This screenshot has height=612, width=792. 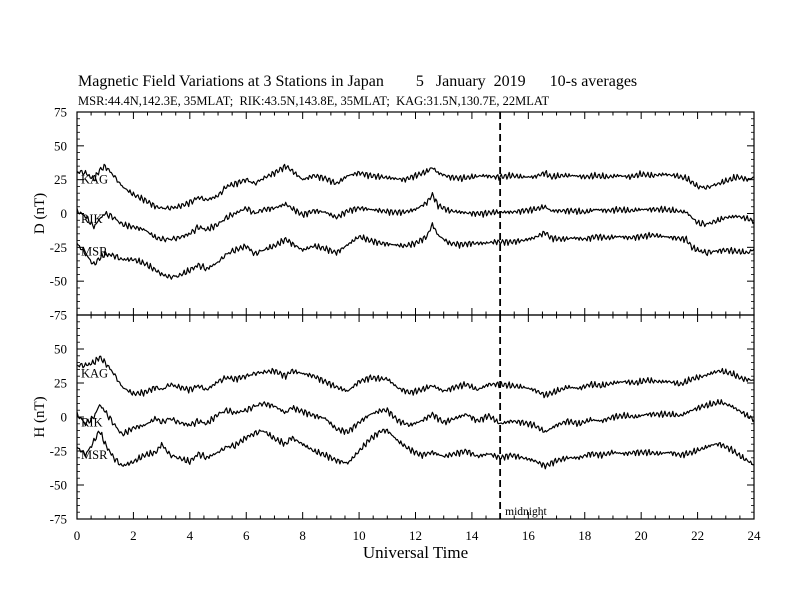 I want to click on x-tick-label: 22, so click(x=697, y=535).